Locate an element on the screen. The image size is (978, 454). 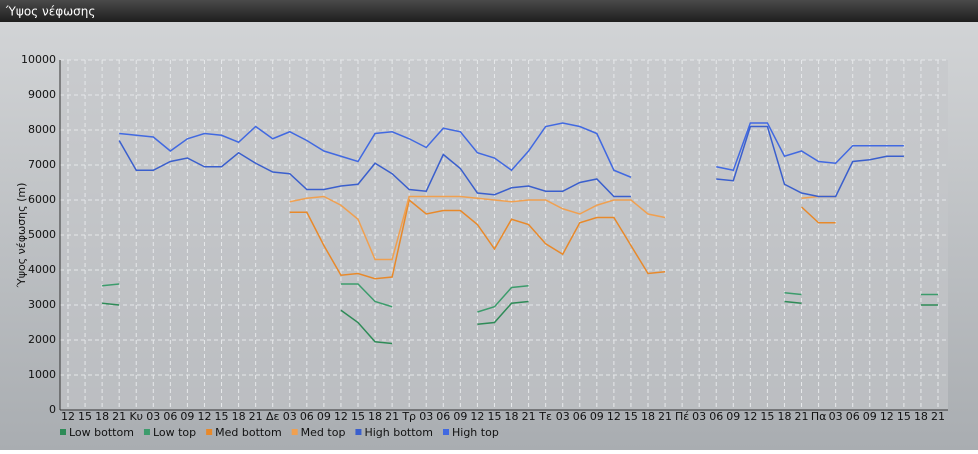
y-tick-label: 0 is located at coordinates (52, 409).